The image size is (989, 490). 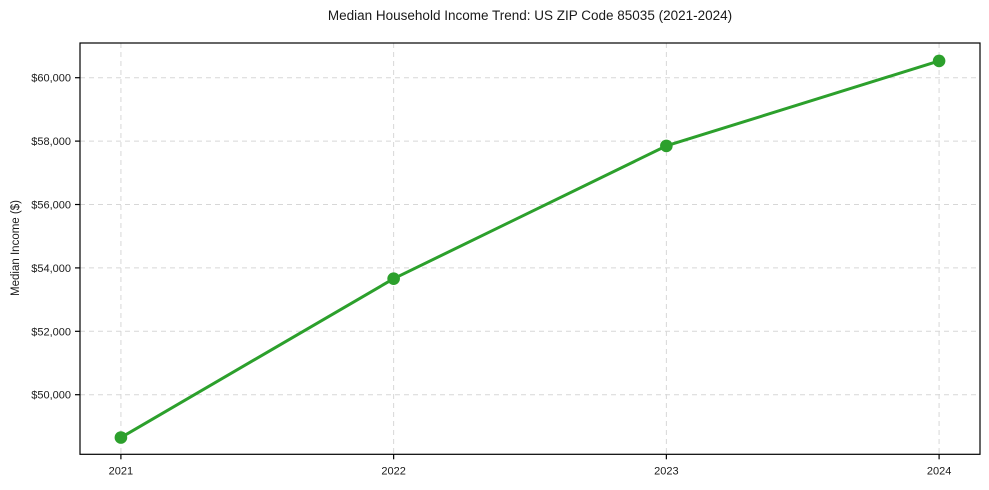 What do you see at coordinates (51, 142) in the screenshot?
I see `y-tick-label: $58,000` at bounding box center [51, 142].